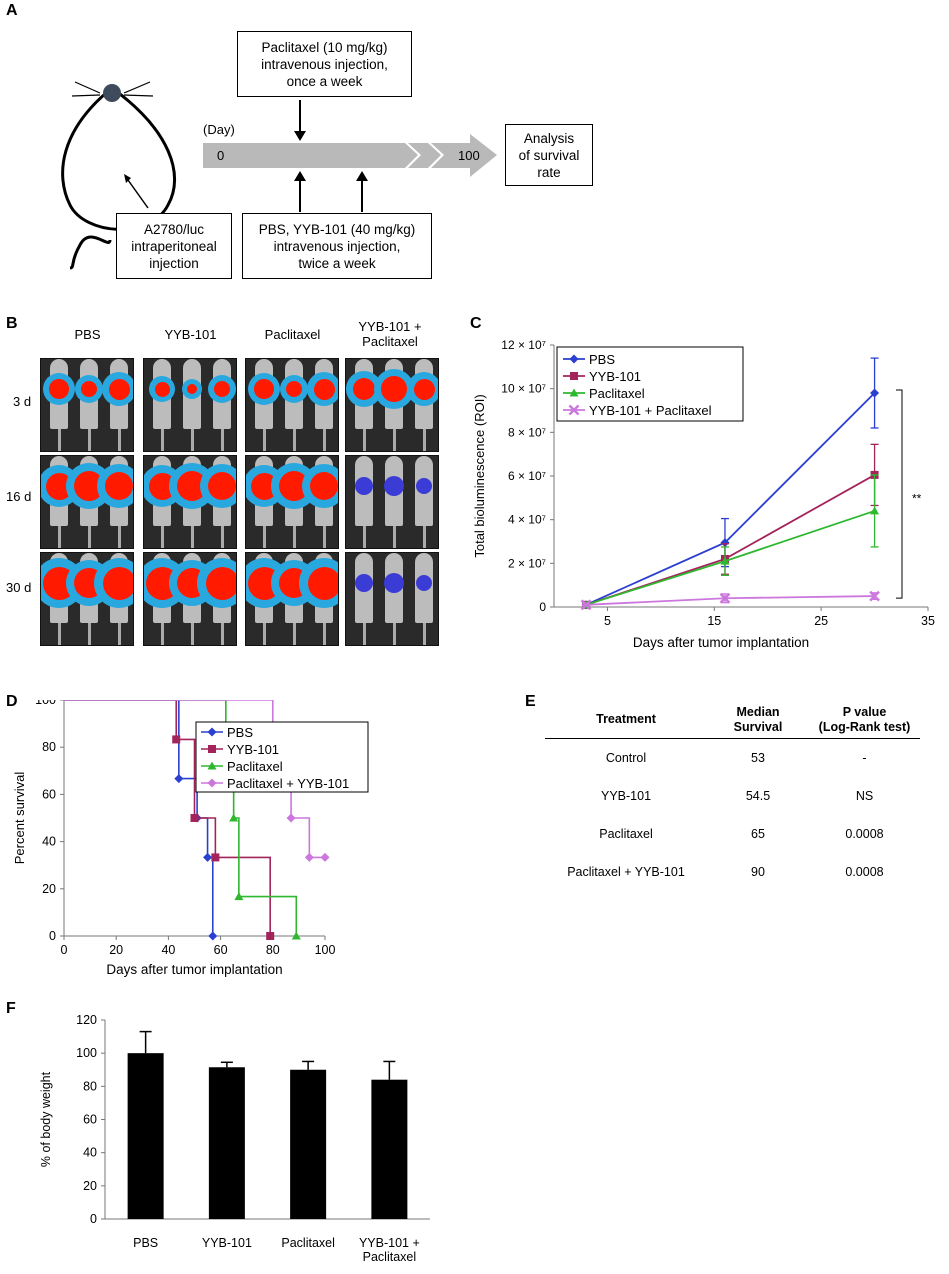 The image size is (949, 1274). I want to click on survival-line, so click(139, 818).